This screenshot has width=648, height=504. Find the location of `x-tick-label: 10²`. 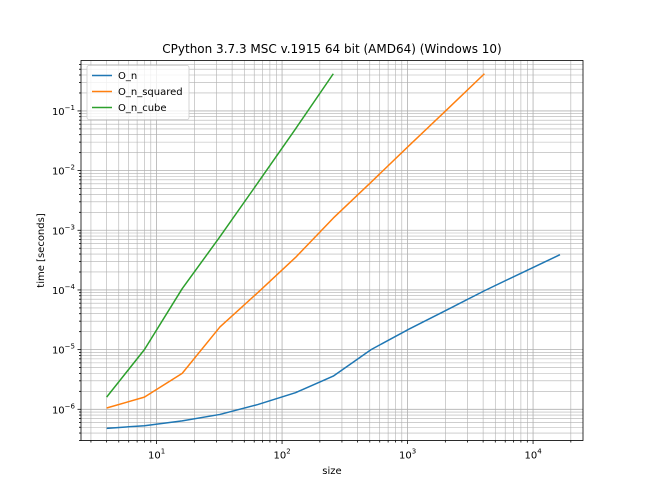

x-tick-label: 10² is located at coordinates (281, 455).